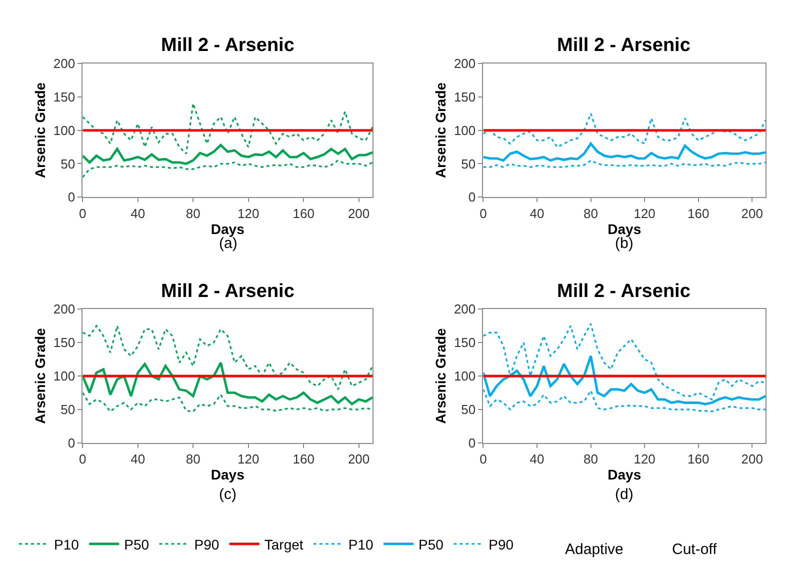 Image resolution: width=787 pixels, height=581 pixels. I want to click on text: (c), so click(227, 494).